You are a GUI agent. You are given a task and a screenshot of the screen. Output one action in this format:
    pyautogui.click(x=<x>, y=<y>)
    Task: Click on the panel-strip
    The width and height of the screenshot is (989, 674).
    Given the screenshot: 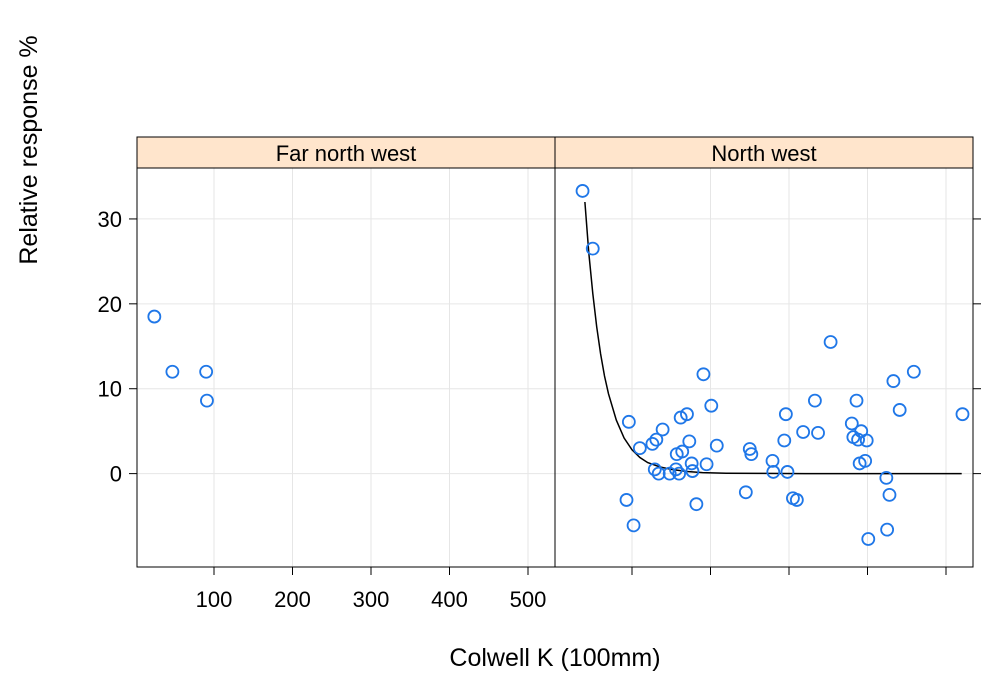 What is the action you would take?
    pyautogui.click(x=764, y=152)
    